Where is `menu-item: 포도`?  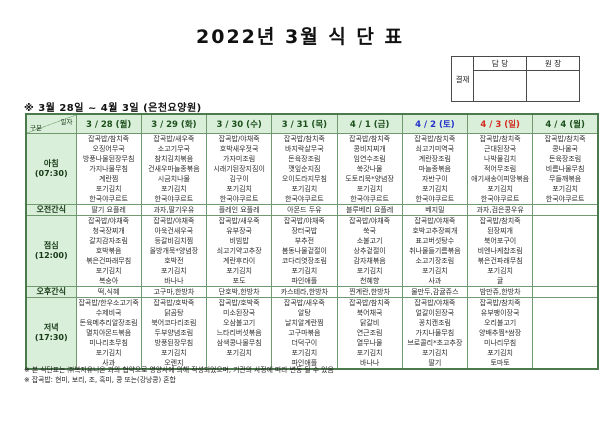 menu-item: 포도 is located at coordinates (239, 281).